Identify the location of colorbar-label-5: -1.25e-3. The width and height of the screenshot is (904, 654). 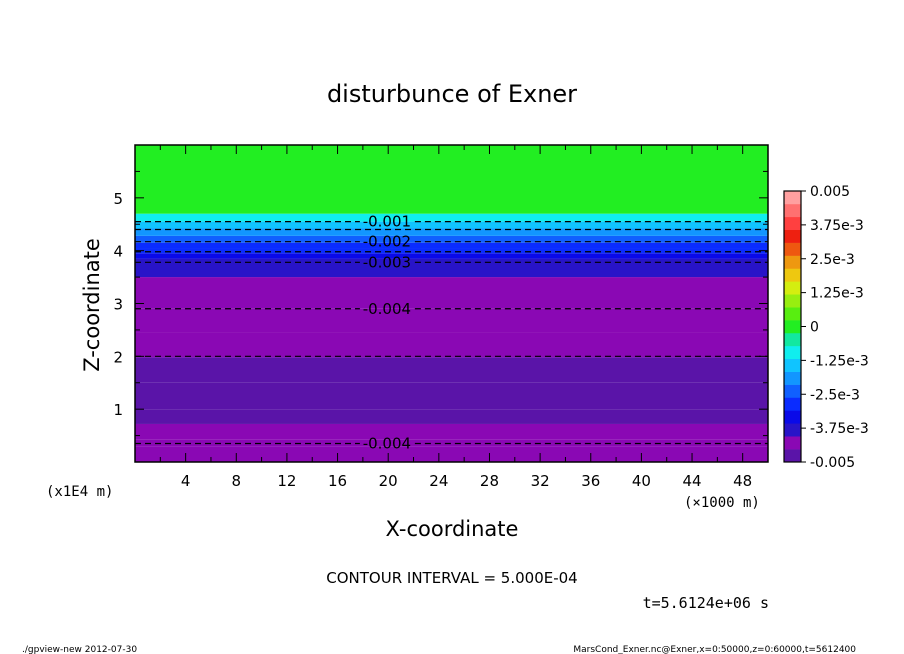
(839, 361).